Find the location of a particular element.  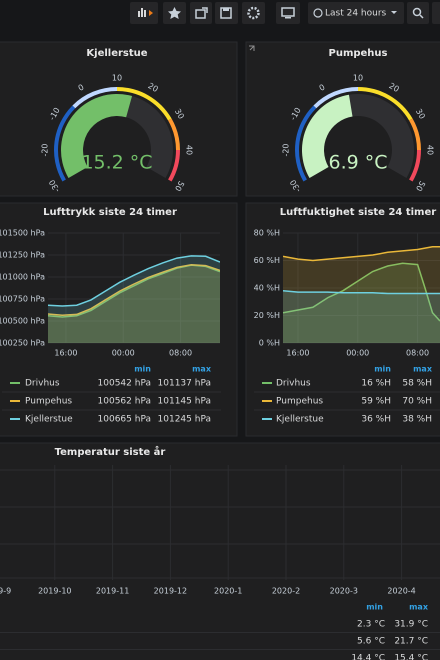

y-tick-label: 100250 hPa is located at coordinates (22, 343).